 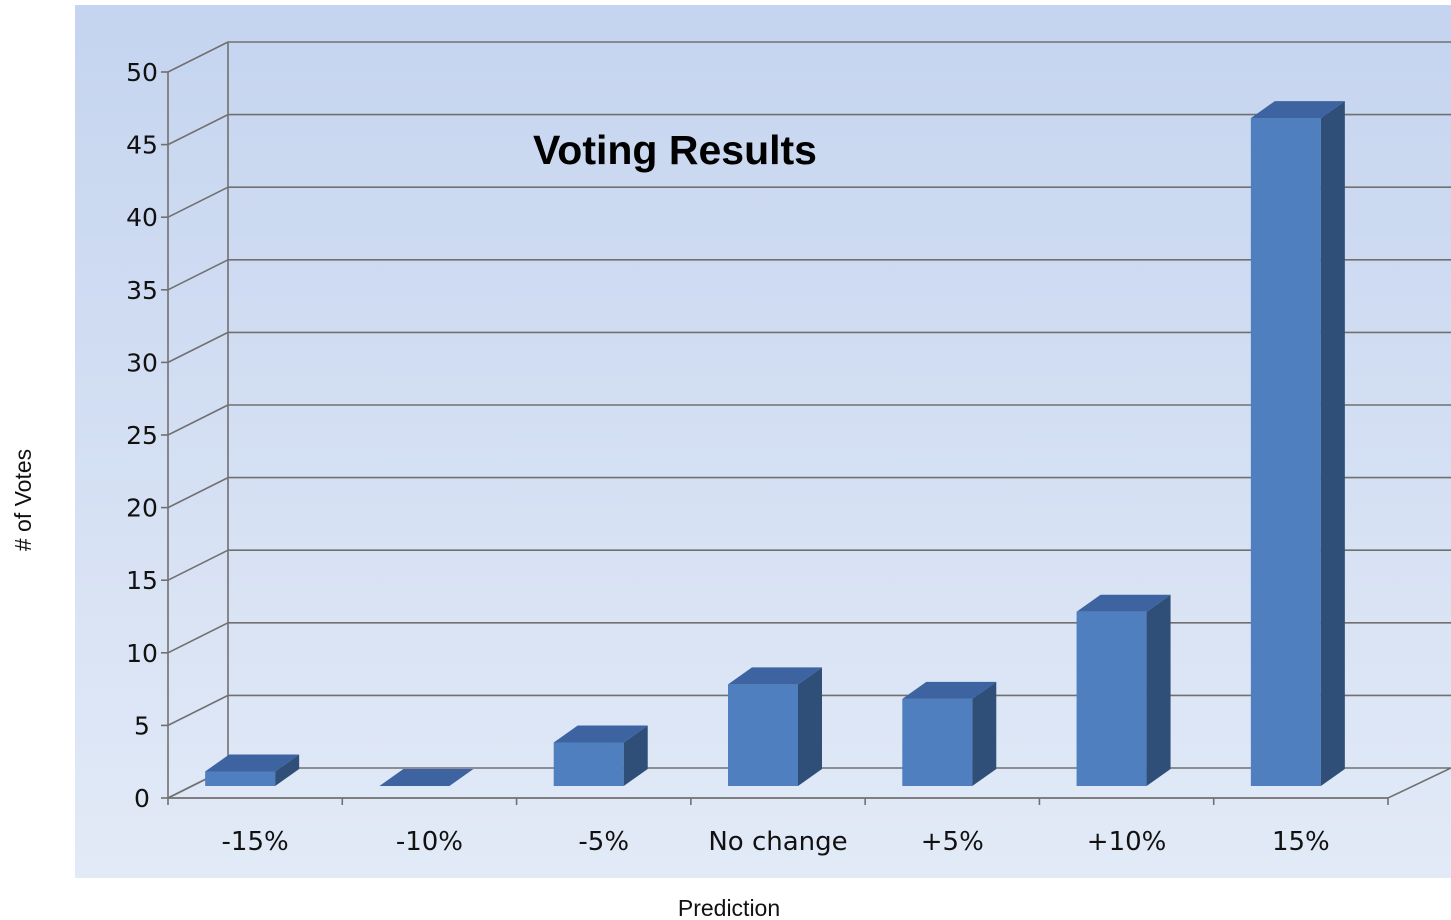 I want to click on x-tick-label: -10%, so click(x=429, y=842).